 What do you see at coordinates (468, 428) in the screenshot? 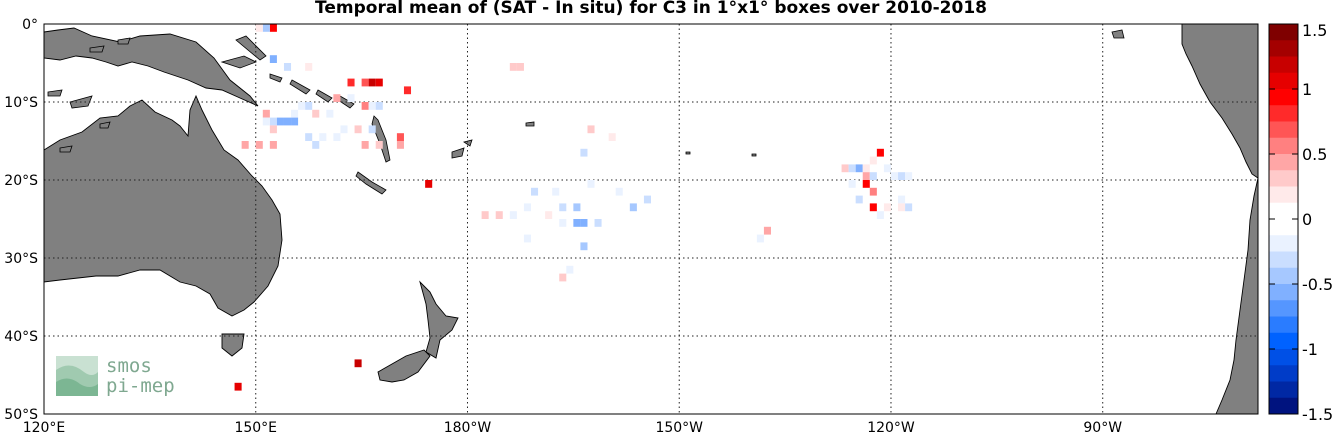
I see `lon-tick-label: 180°W` at bounding box center [468, 428].